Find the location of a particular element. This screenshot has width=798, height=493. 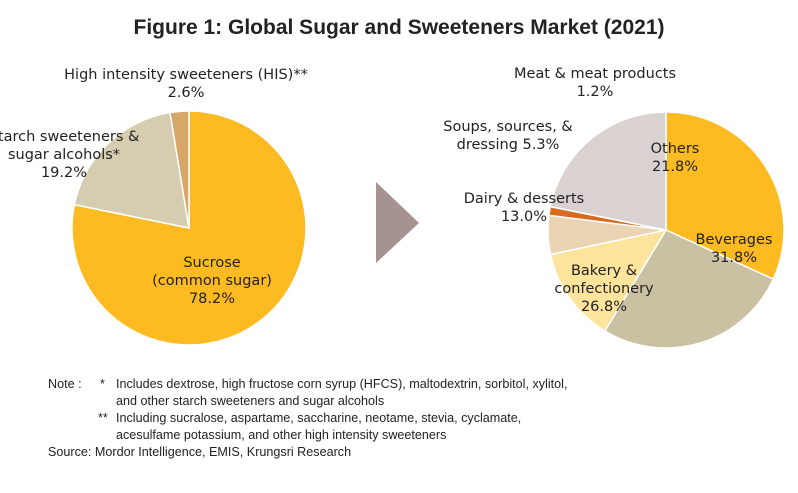

pie-chart-market is located at coordinates (189, 228).